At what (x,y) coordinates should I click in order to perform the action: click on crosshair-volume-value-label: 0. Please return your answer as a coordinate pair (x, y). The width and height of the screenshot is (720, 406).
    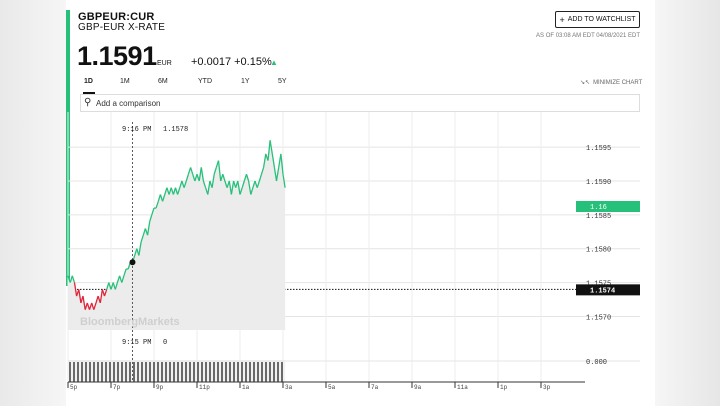
    Looking at the image, I should click on (165, 343).